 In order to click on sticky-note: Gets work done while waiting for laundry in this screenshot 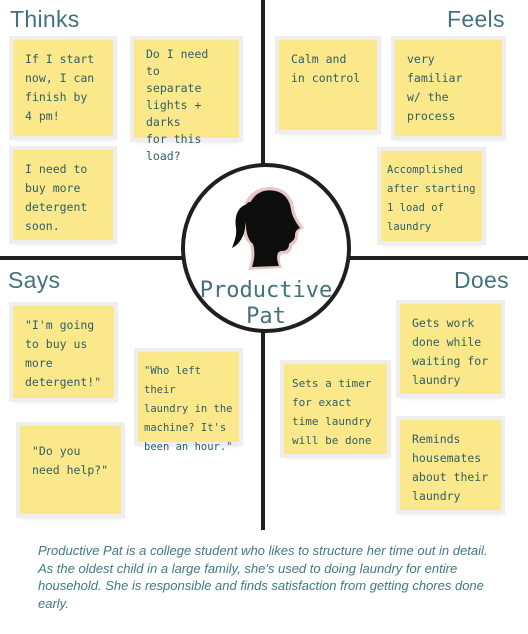, I will do `click(450, 349)`.